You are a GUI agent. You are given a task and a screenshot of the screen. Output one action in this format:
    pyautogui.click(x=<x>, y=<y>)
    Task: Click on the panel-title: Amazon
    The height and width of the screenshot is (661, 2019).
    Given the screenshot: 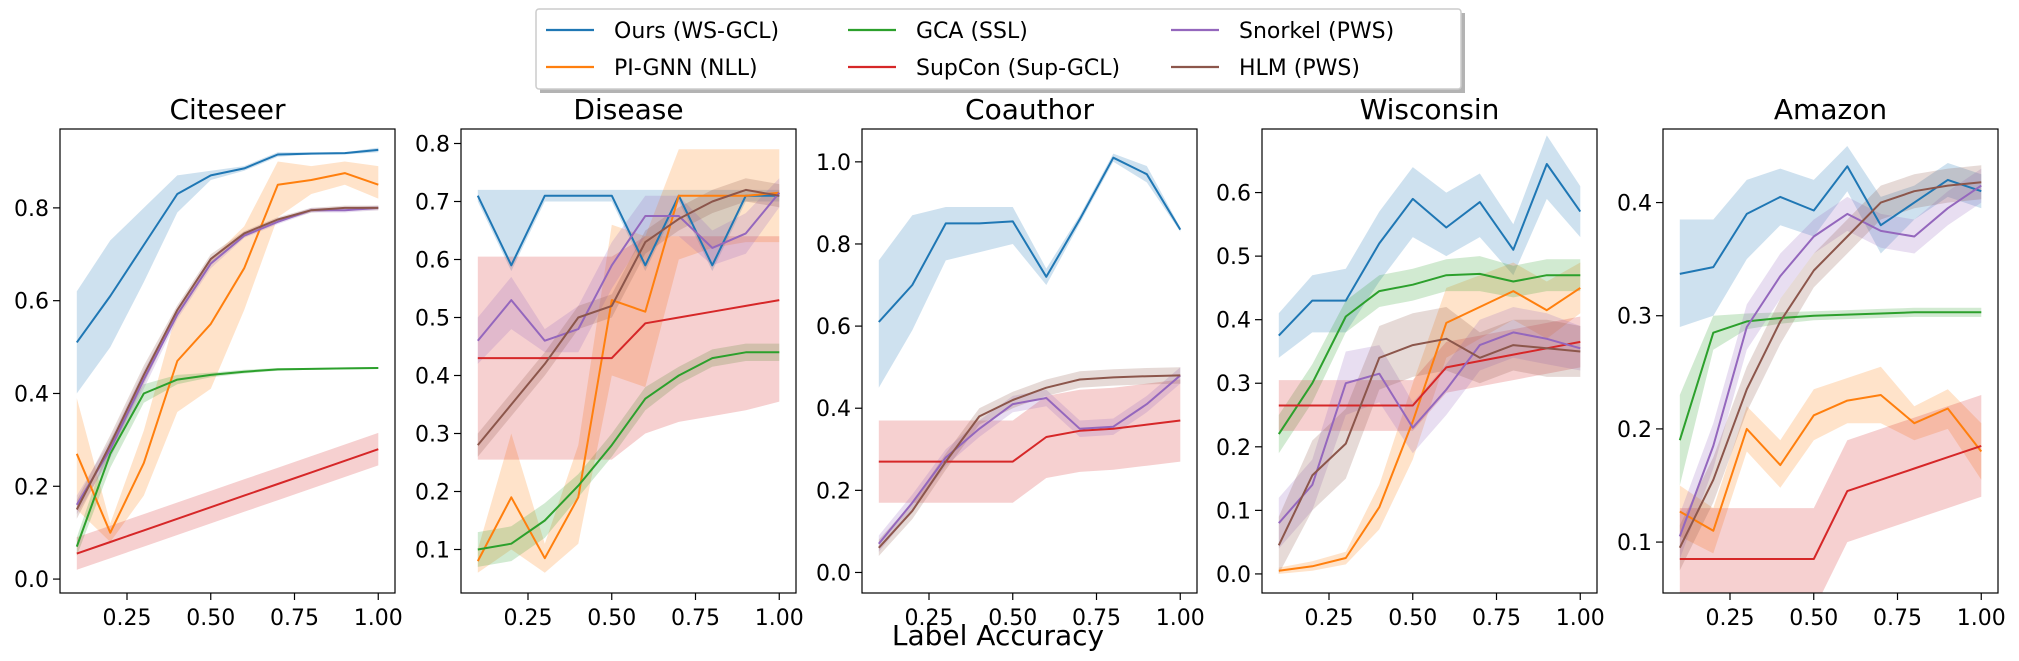 What is the action you would take?
    pyautogui.click(x=1830, y=109)
    